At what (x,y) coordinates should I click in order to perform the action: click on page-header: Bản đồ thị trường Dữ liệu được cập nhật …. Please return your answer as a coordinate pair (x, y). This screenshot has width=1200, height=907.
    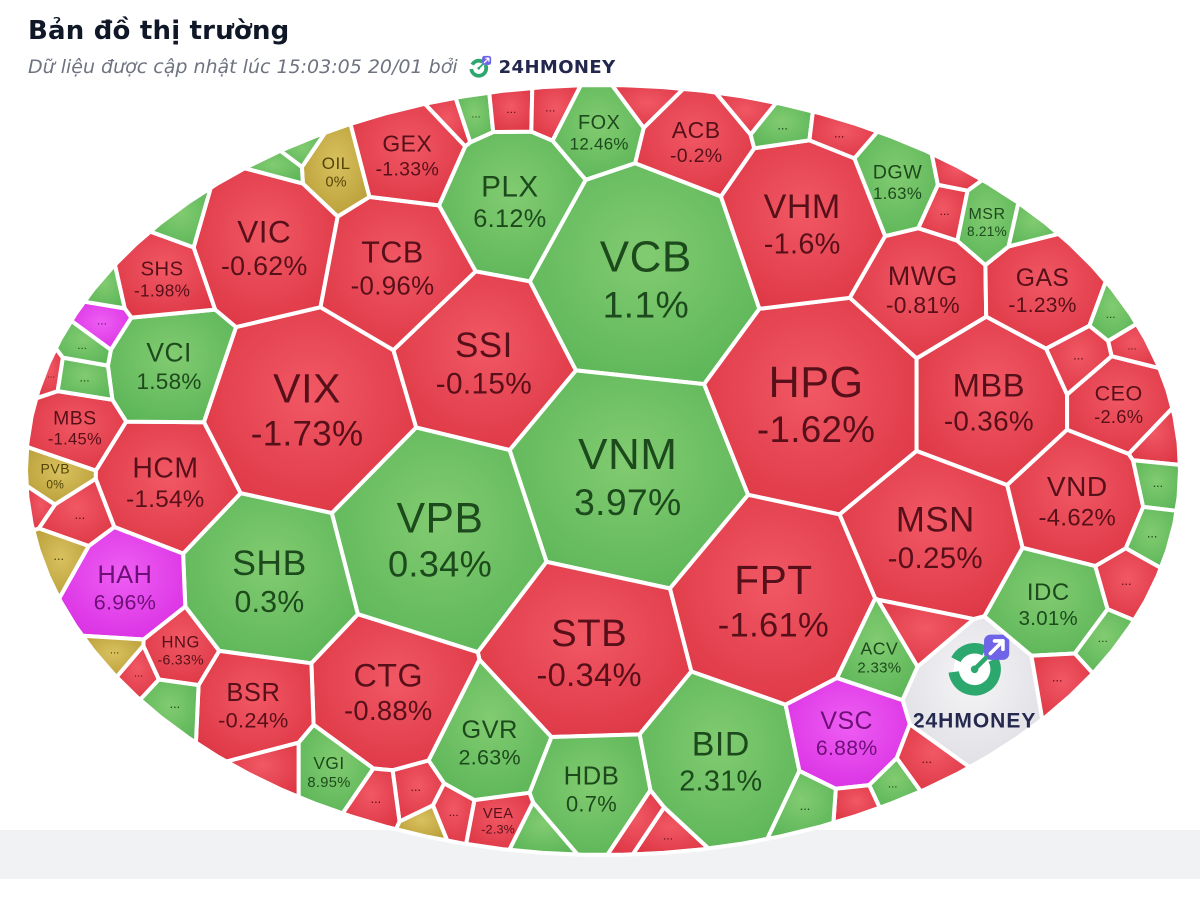
    Looking at the image, I should click on (600, 41).